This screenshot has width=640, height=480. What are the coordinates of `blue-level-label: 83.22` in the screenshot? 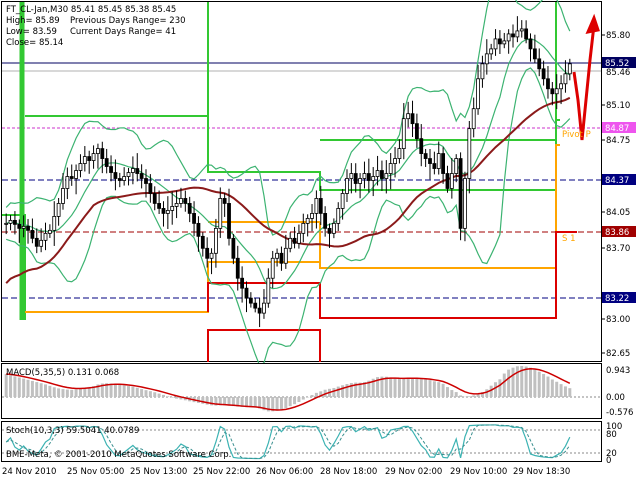 It's located at (617, 299).